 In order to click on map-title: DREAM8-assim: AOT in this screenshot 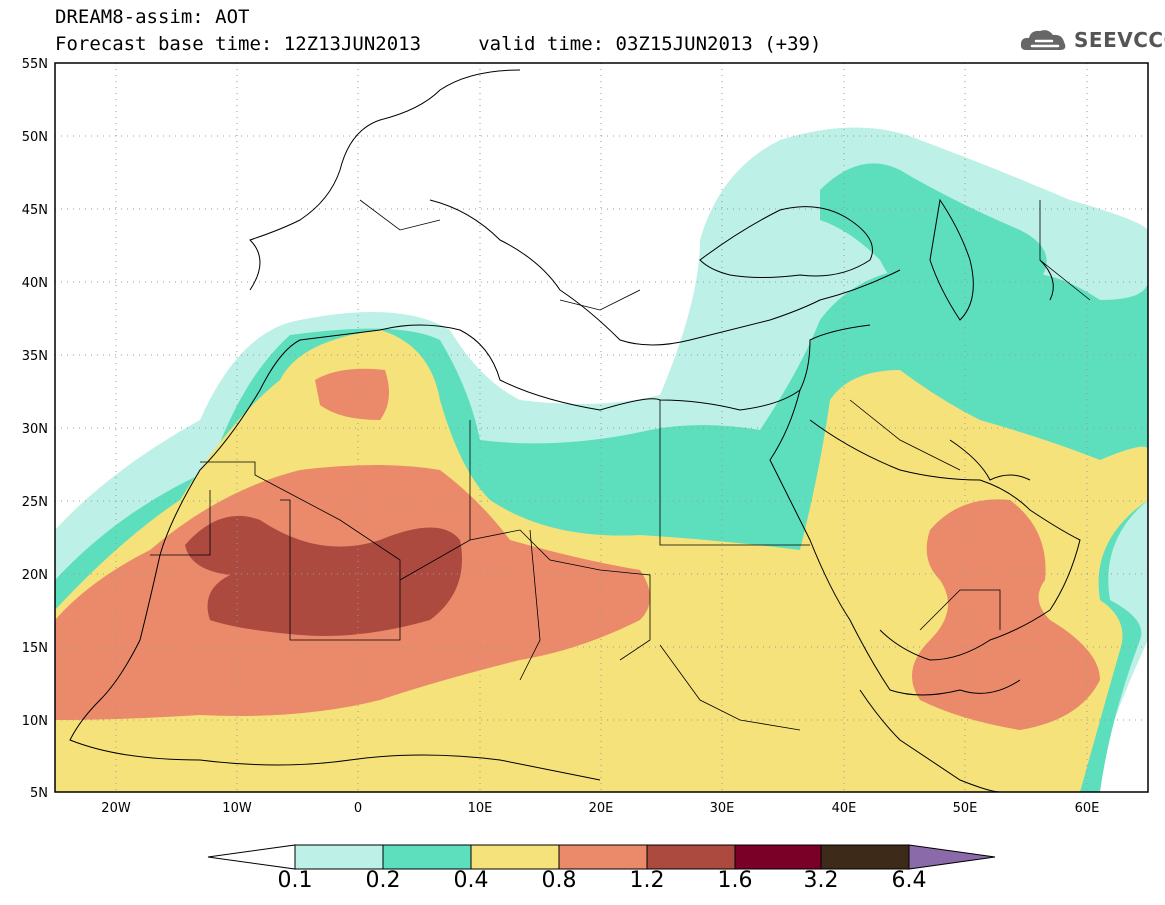, I will do `click(152, 17)`.